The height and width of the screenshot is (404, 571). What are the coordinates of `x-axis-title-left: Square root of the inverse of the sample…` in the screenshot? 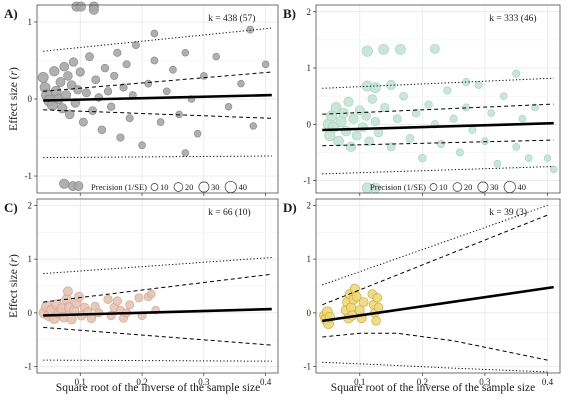 It's located at (158, 388).